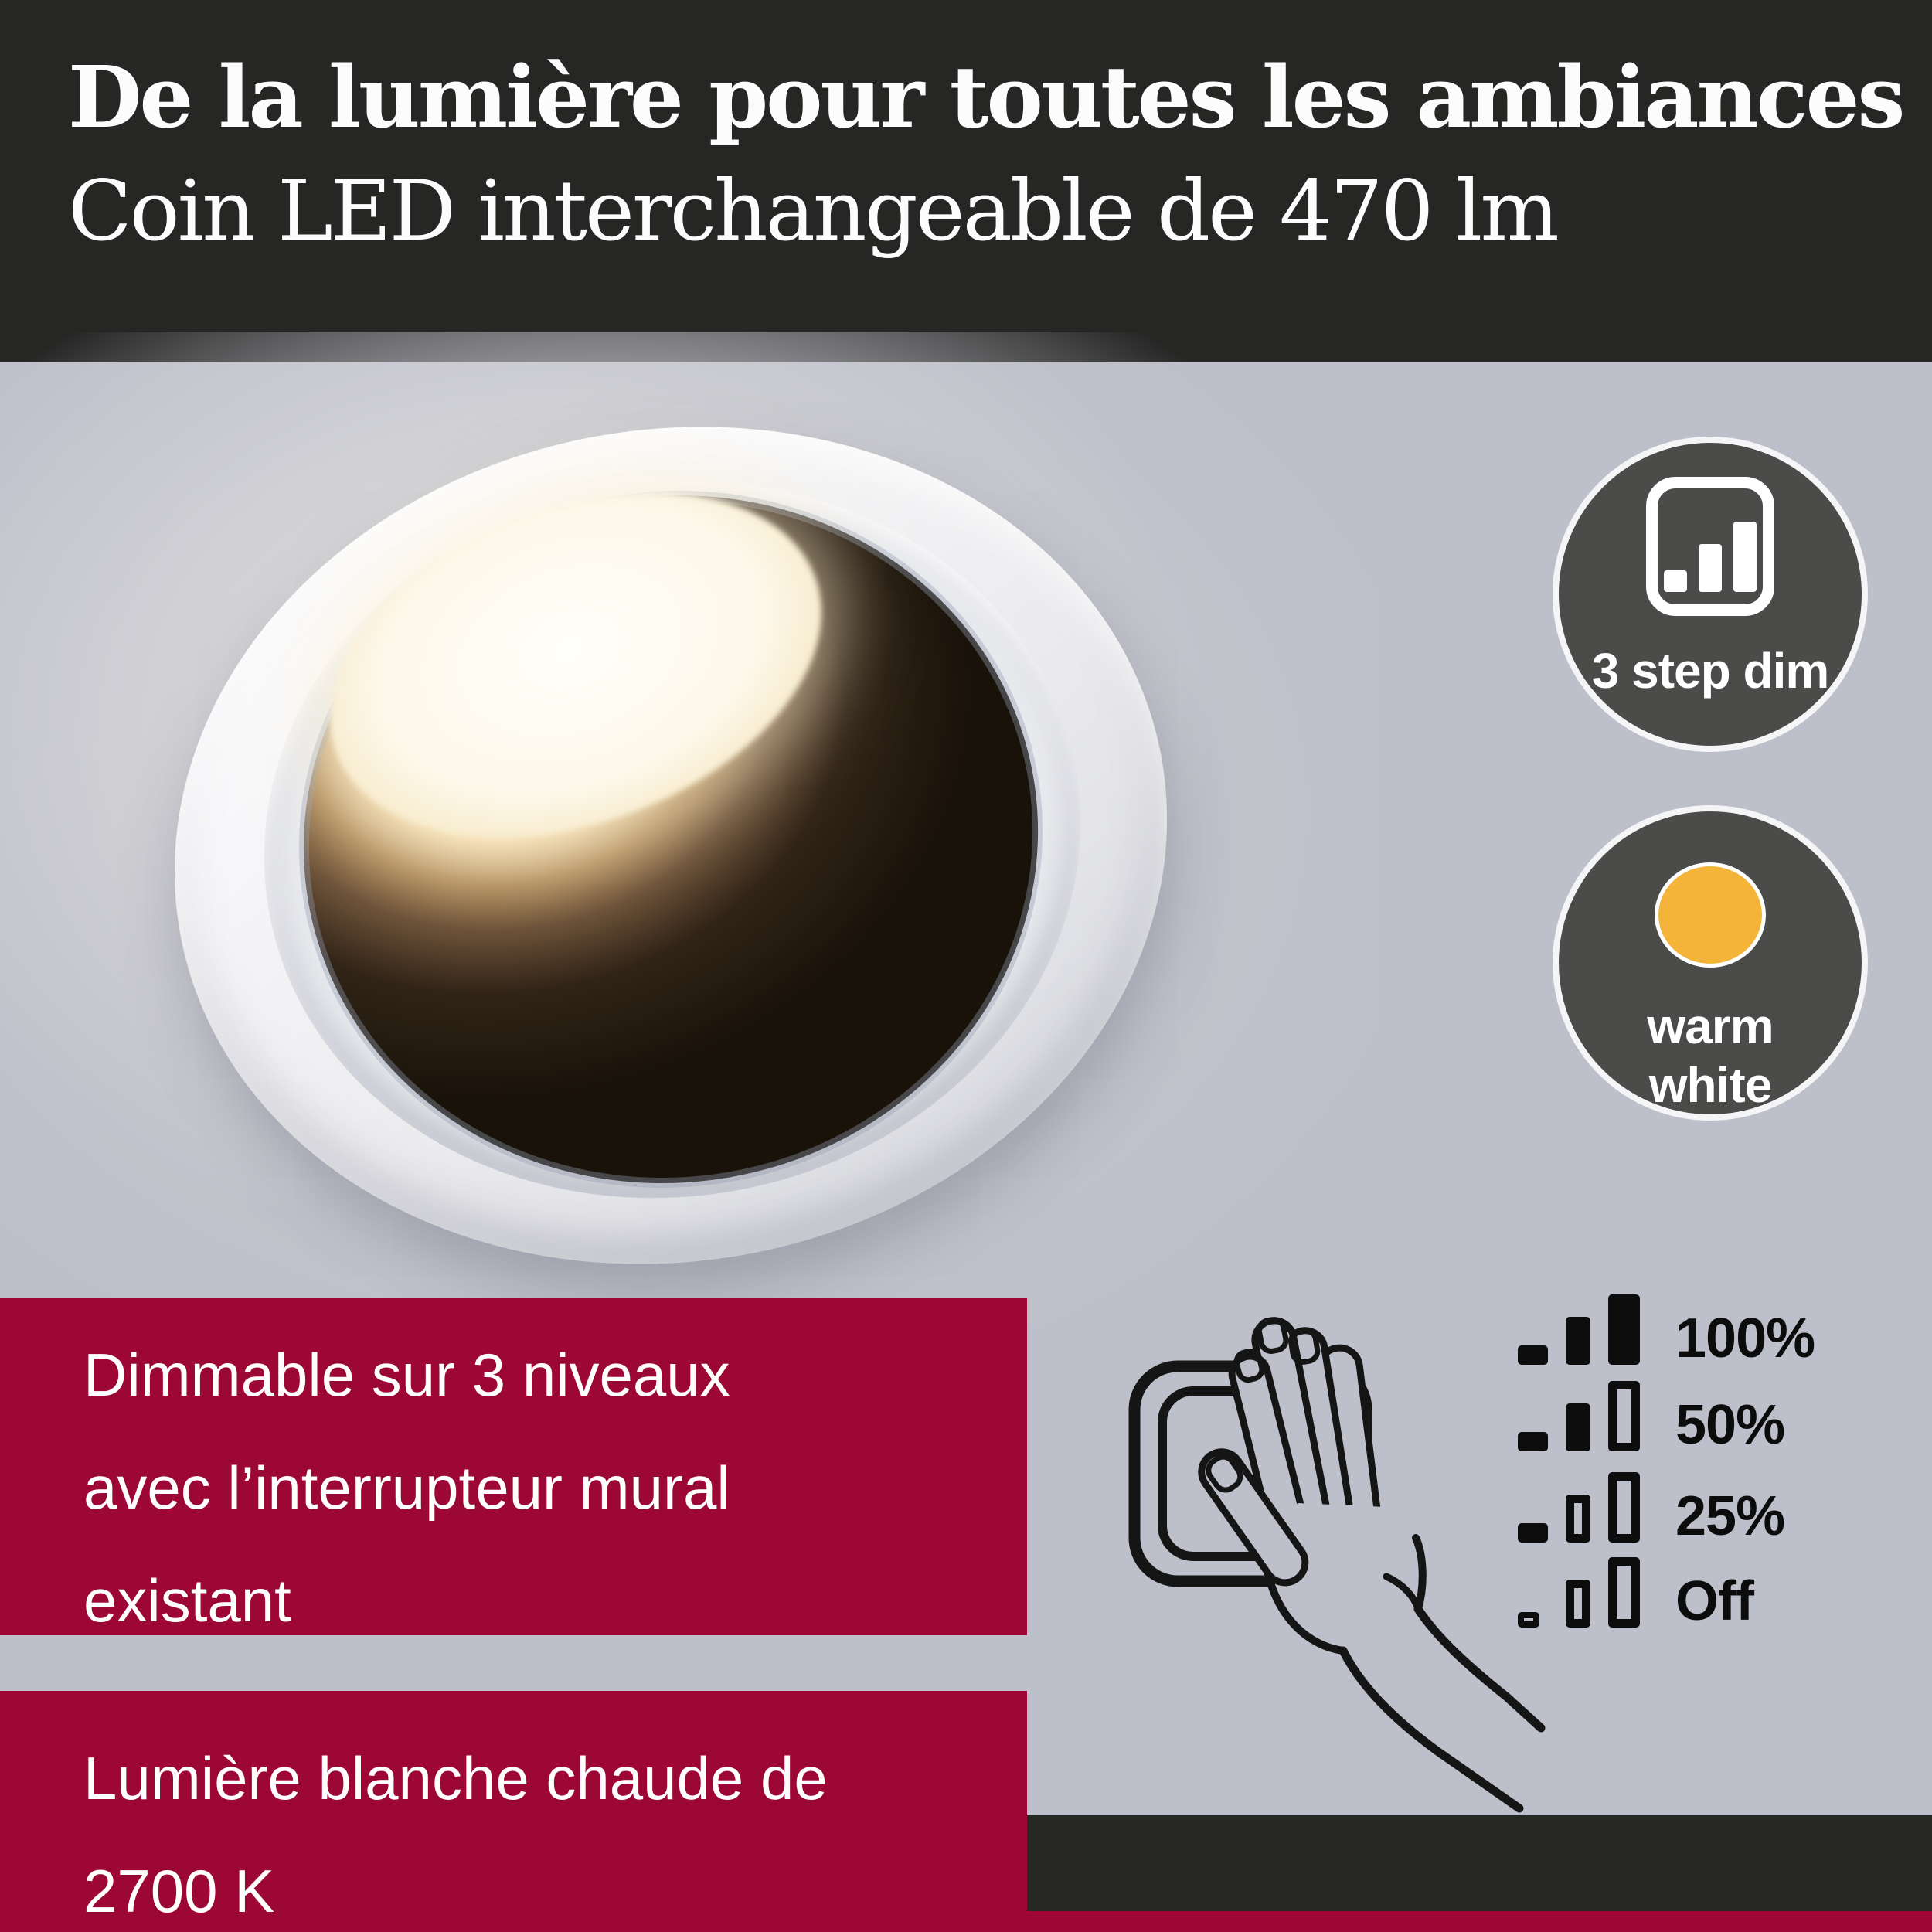  I want to click on dim-level-row-25: 25%, so click(1652, 1508).